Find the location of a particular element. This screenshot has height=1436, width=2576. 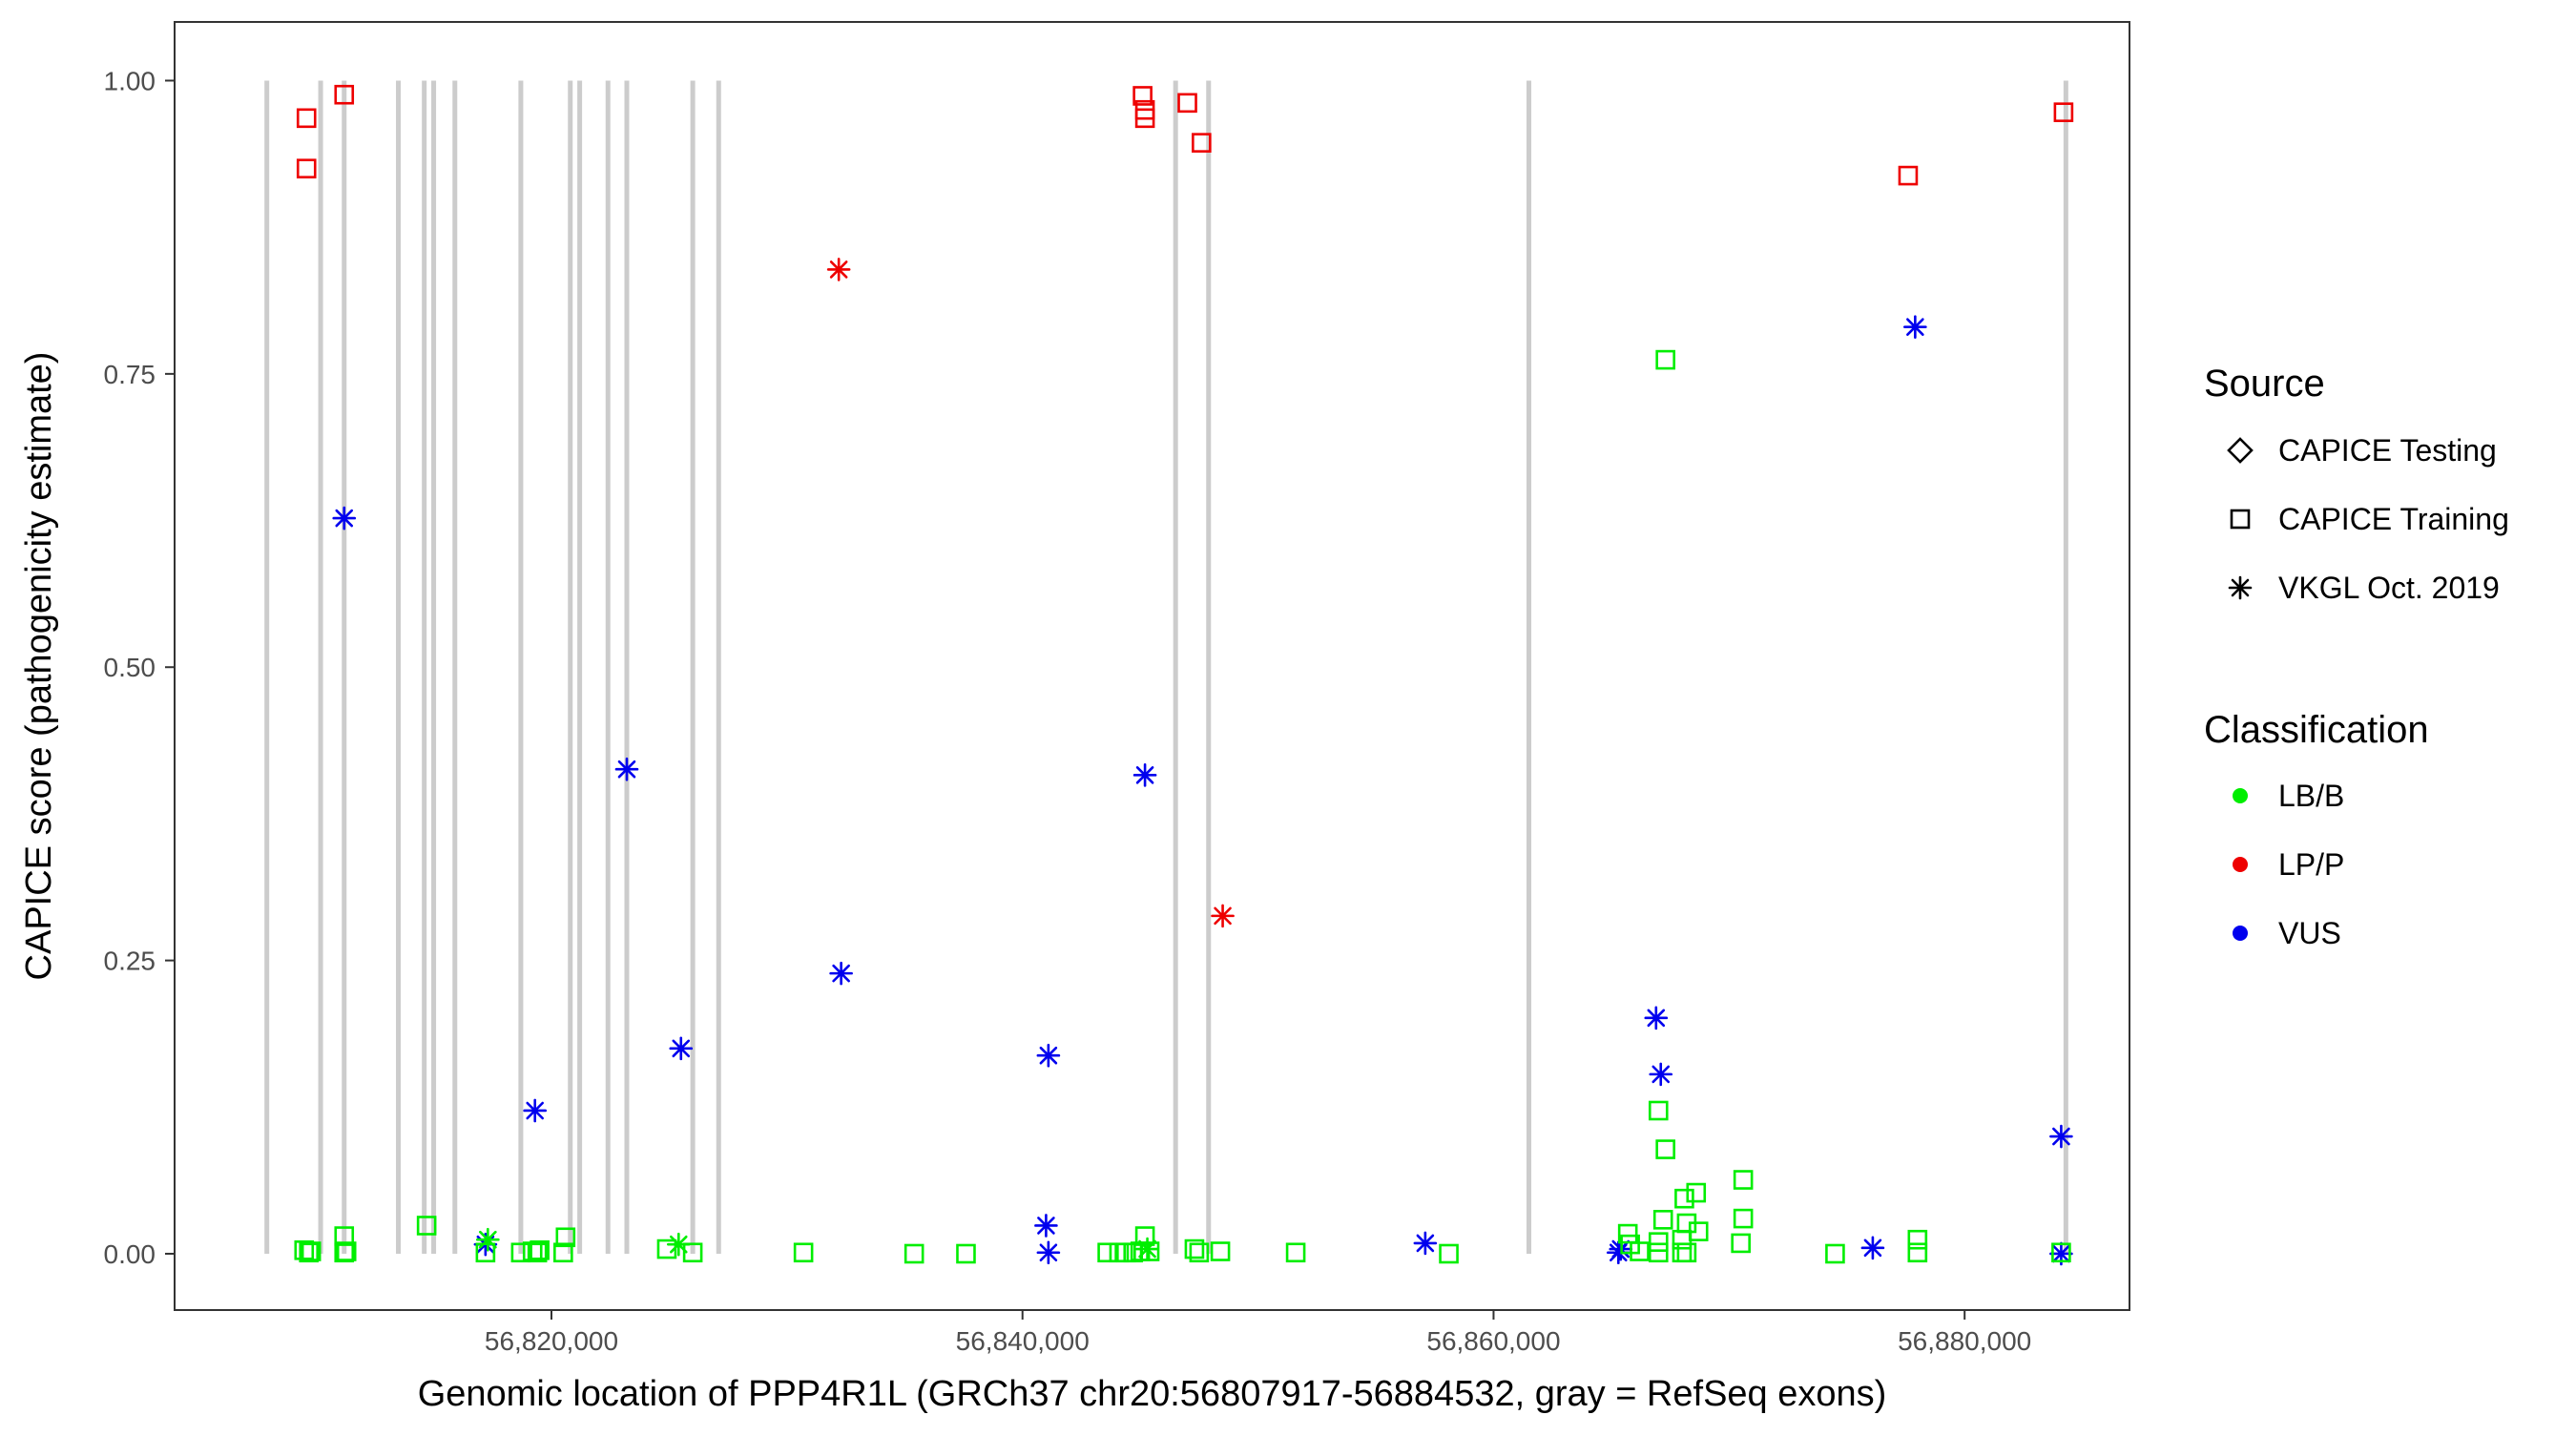

y-axis-title: CAPICE score (pathogenicity estimate) is located at coordinates (39, 666).